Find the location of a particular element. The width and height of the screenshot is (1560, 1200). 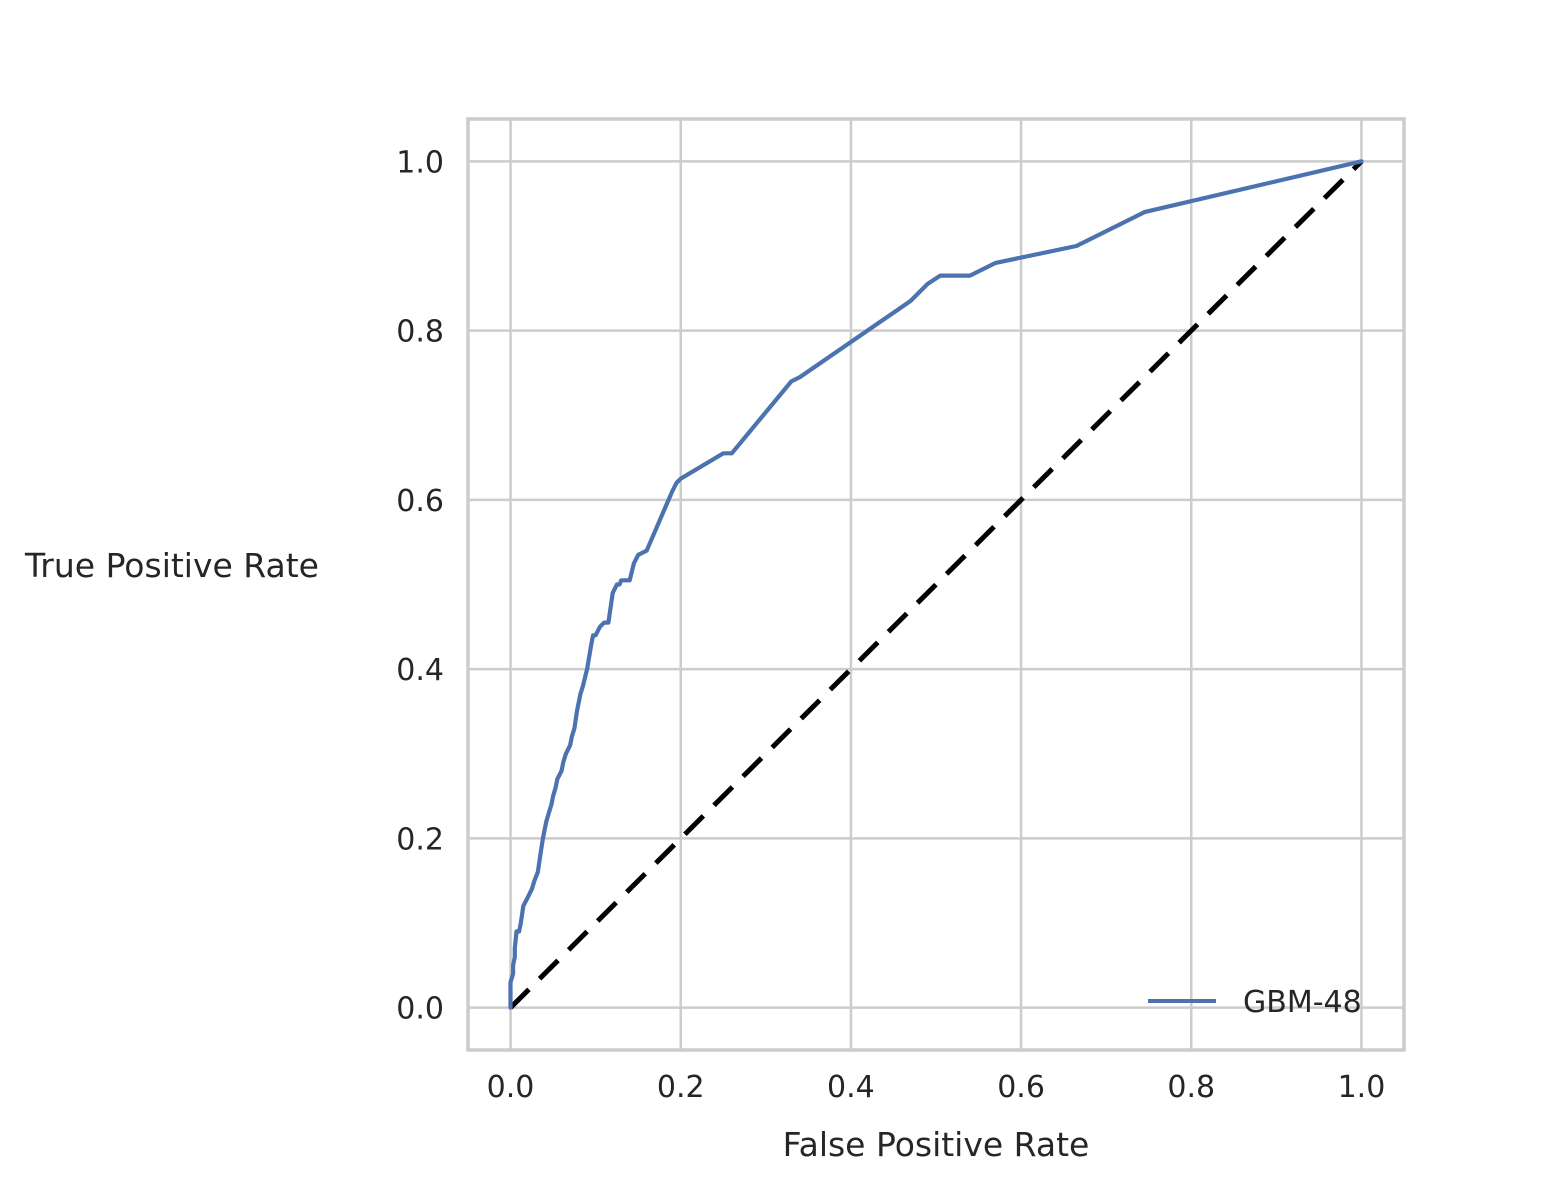

y-tick-label: 0.8 is located at coordinates (420, 332).